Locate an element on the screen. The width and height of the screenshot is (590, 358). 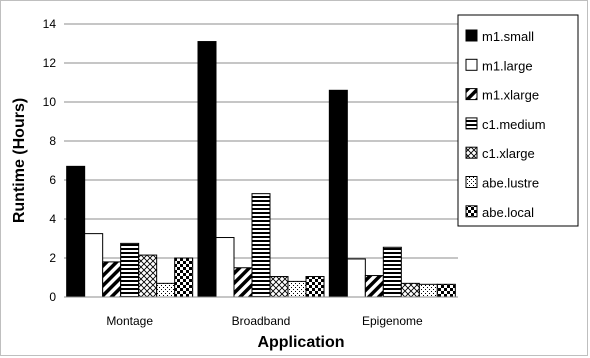
bar-abe-local-montage is located at coordinates (184, 277).